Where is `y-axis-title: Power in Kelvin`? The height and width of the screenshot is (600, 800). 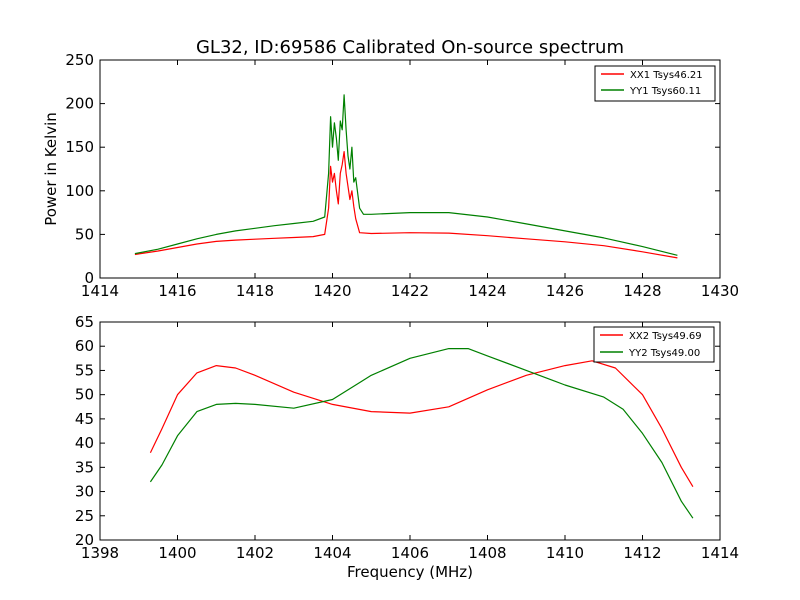 y-axis-title: Power in Kelvin is located at coordinates (51, 169).